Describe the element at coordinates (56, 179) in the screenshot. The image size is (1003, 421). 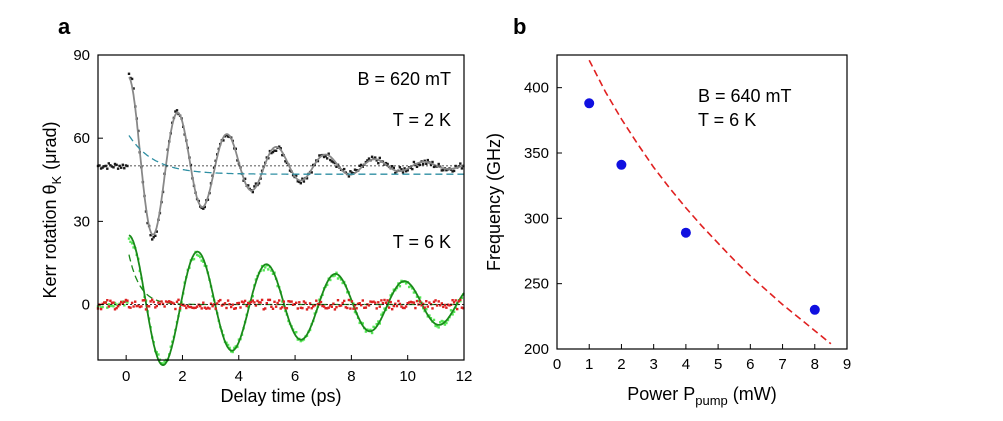
I see `chart-a-y-label-sub: K` at that location.